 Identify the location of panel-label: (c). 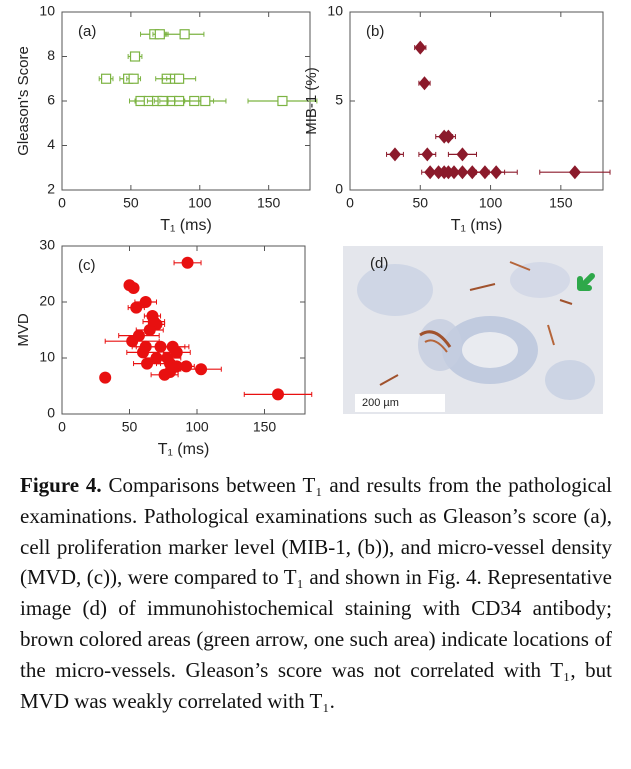
(87, 265).